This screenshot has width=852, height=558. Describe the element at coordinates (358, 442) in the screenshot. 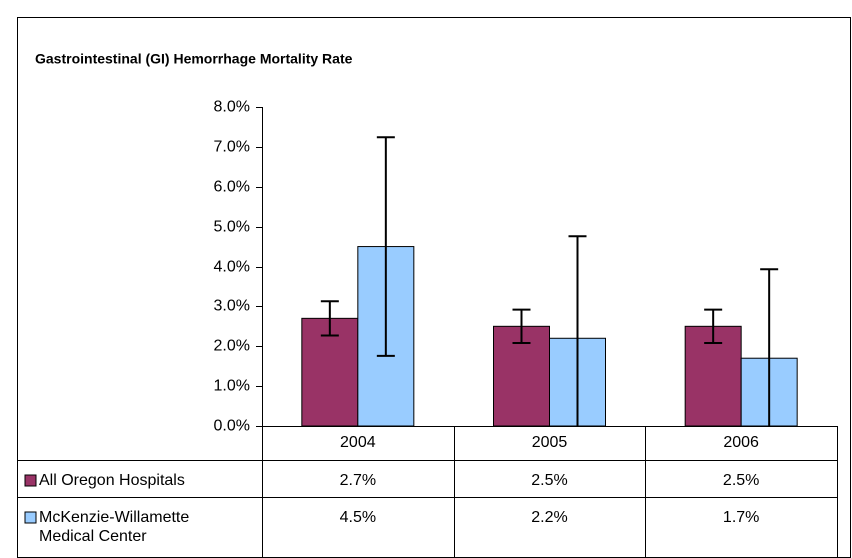

I see `x-tick-label: 2004` at that location.